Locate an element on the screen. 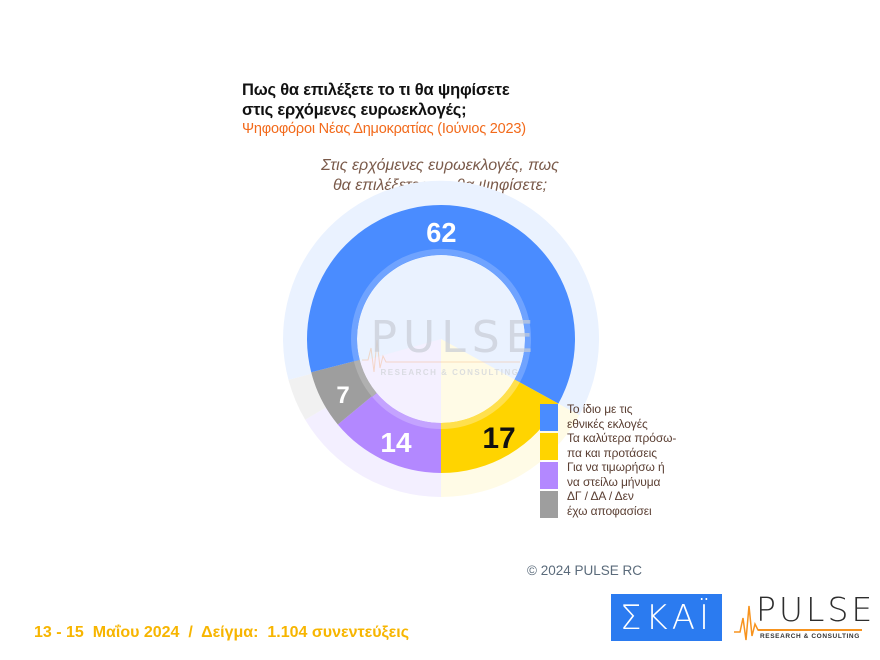  pulse-heartbeat-icon is located at coordinates (753, 623).